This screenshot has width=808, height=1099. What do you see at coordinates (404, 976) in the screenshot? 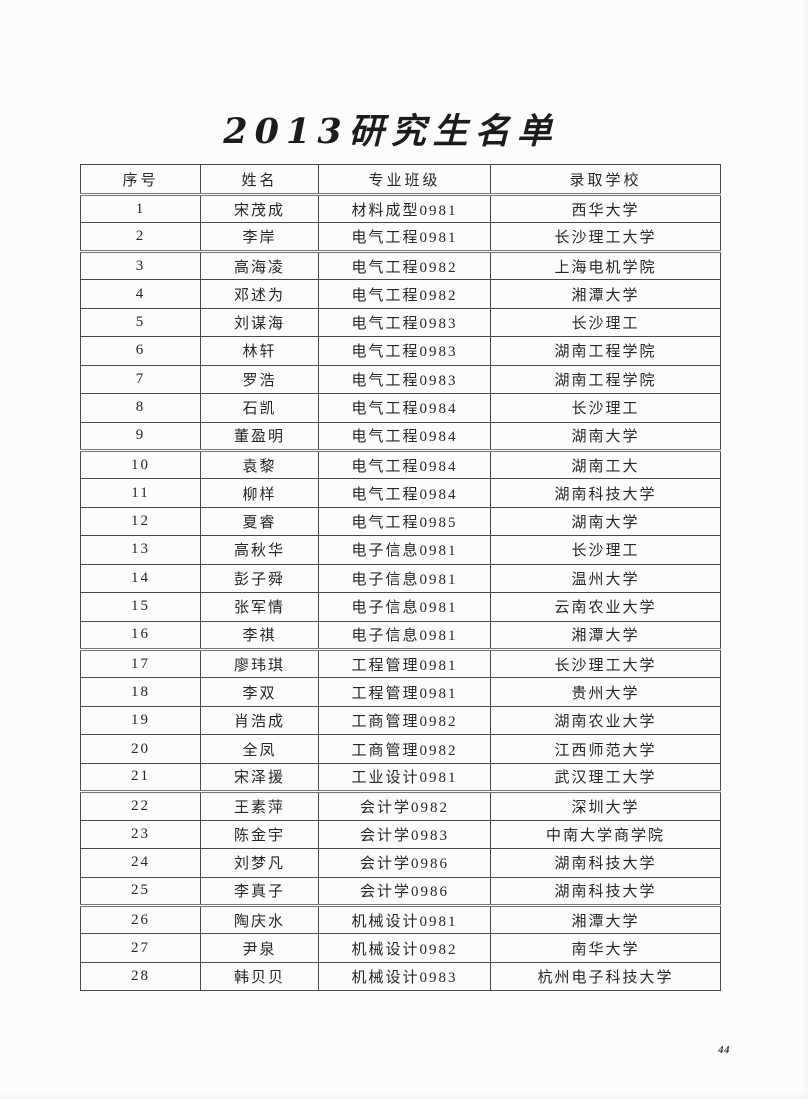
I see `major-class-cell: 机械设计0983` at bounding box center [404, 976].